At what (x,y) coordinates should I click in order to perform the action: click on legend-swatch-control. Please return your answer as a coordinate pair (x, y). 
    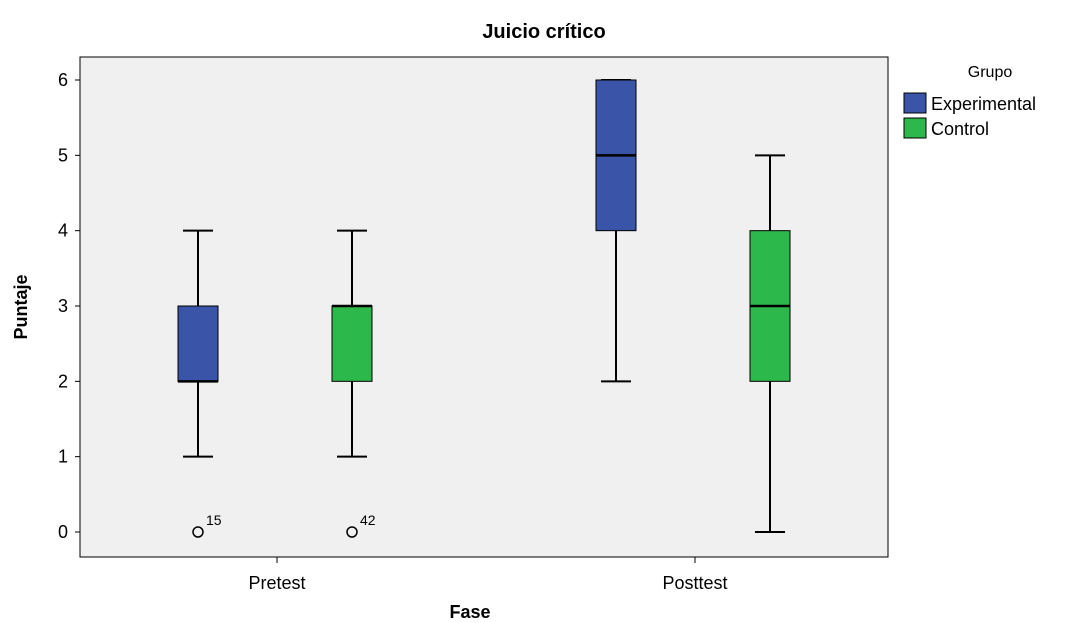
    Looking at the image, I should click on (915, 128).